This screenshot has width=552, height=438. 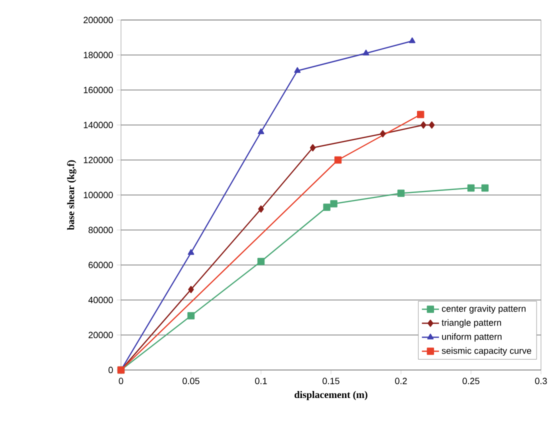 What do you see at coordinates (100, 265) in the screenshot?
I see `y-tick-label: 60000` at bounding box center [100, 265].